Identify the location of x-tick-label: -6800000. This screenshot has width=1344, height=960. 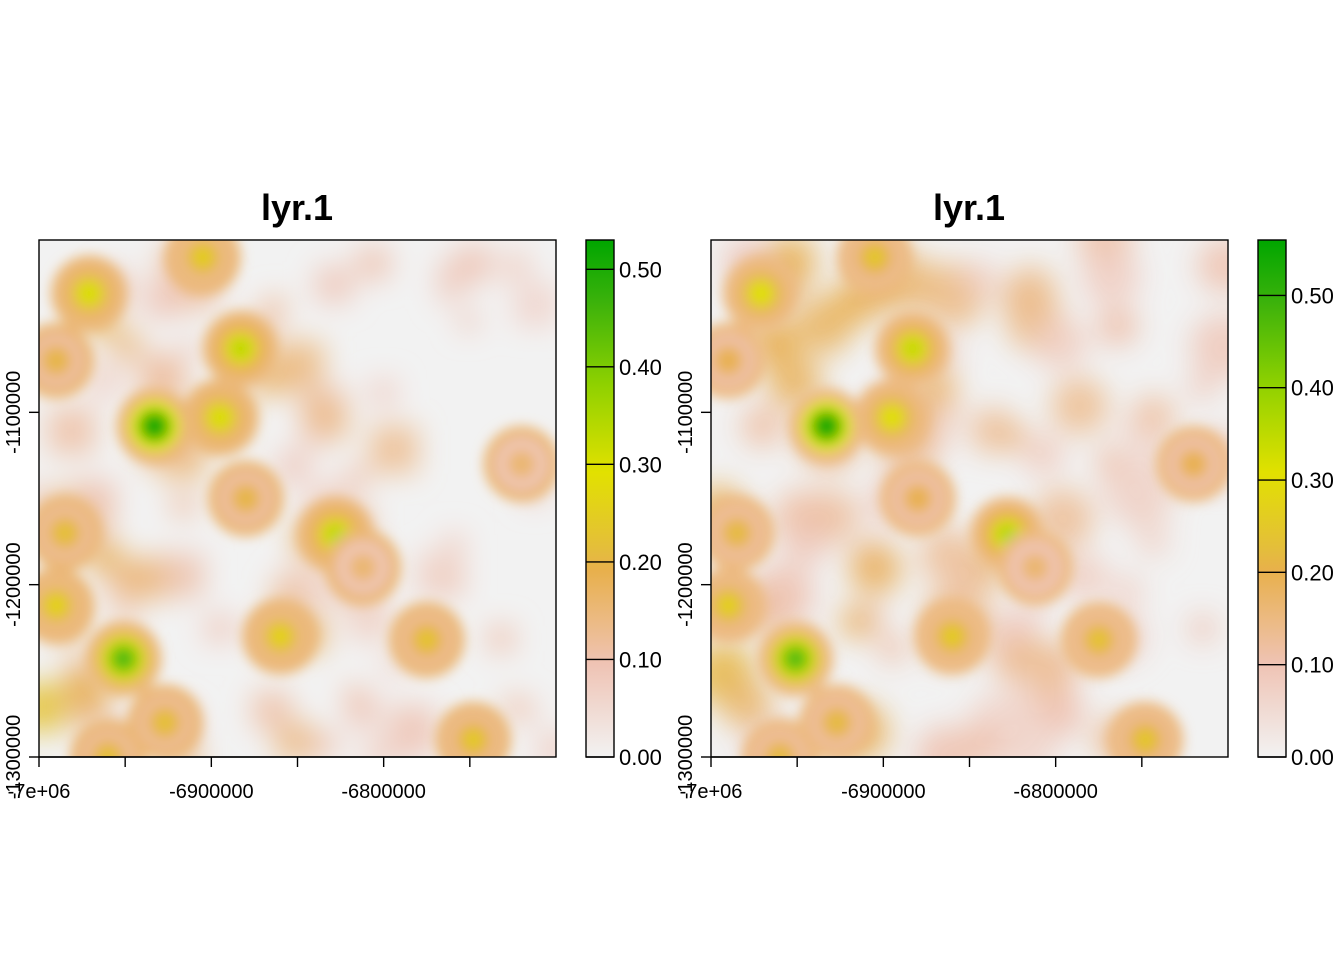
(383, 792).